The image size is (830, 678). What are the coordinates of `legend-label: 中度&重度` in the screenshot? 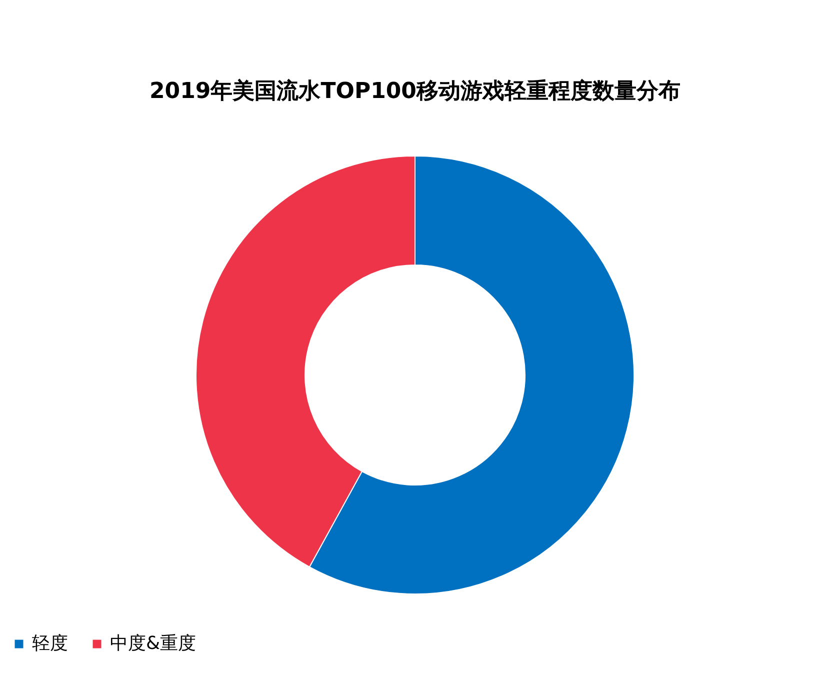 It's located at (153, 643).